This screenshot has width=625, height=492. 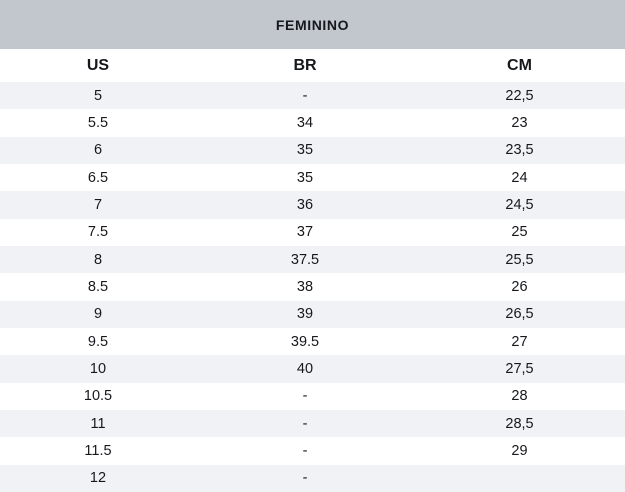 I want to click on cell-cm: 24,5, so click(x=519, y=204).